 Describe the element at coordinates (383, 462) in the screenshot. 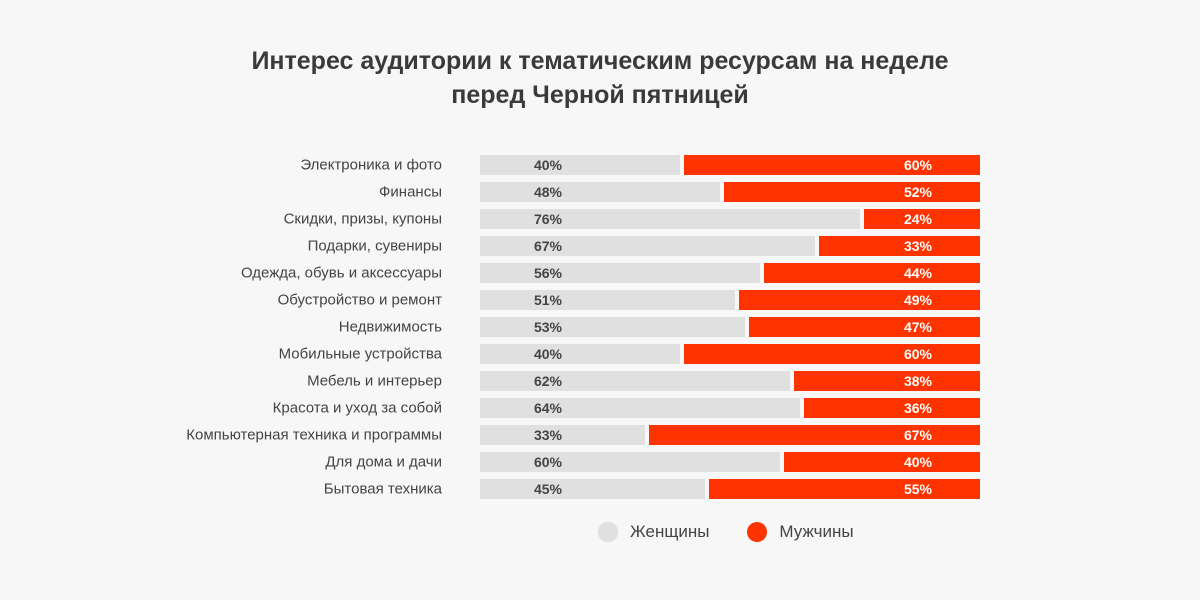

I see `category-label: Для дома и дачи` at that location.